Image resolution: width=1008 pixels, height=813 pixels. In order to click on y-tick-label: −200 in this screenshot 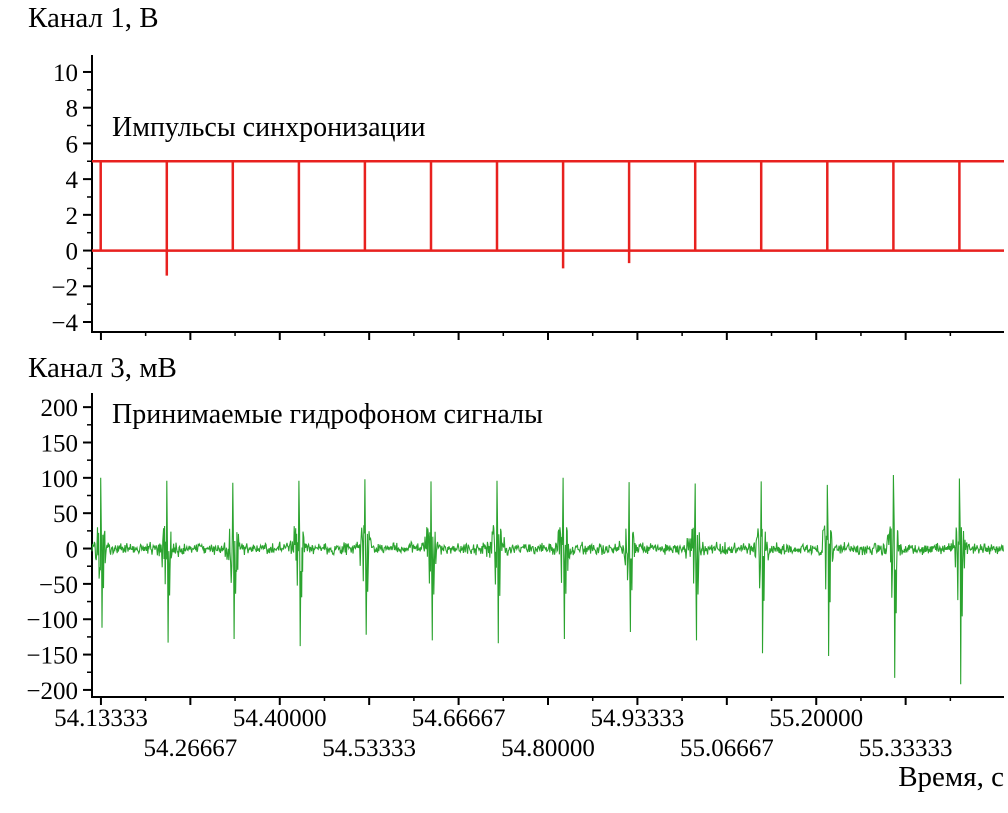, I will do `click(52, 691)`.